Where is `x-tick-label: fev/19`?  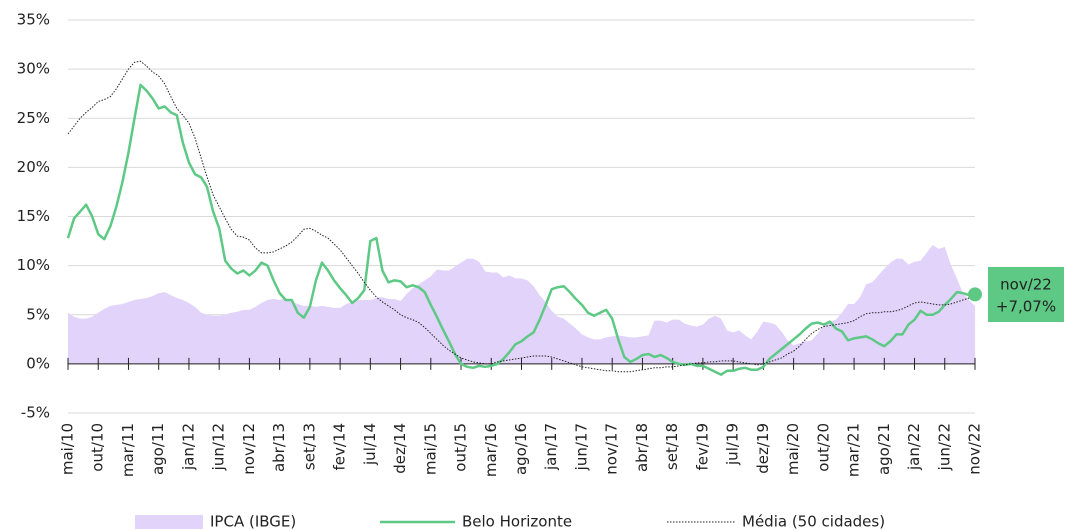 x-tick-label: fev/19 is located at coordinates (702, 447).